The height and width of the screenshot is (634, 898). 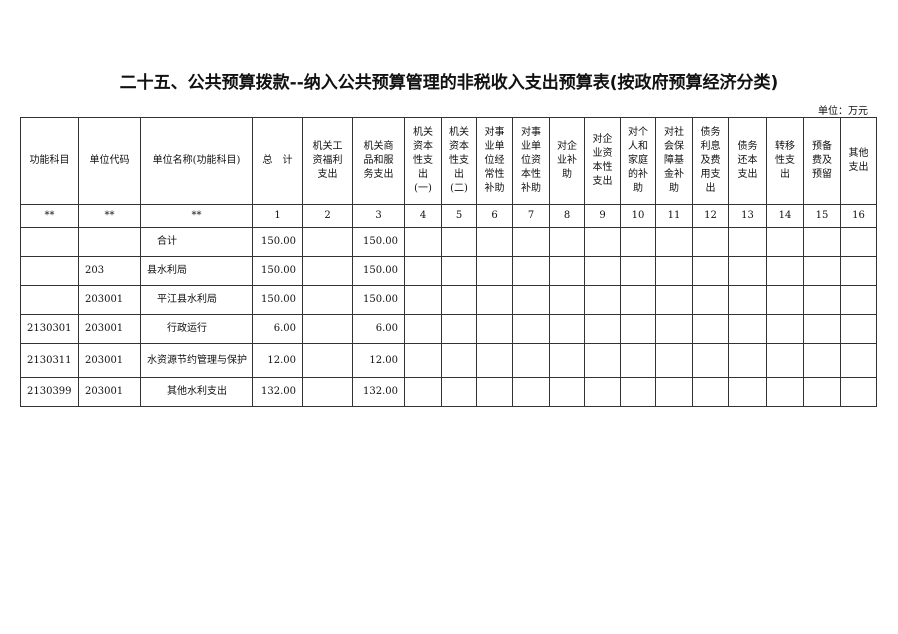 I want to click on unit-name-cell: 其他水利支出, so click(x=196, y=392).